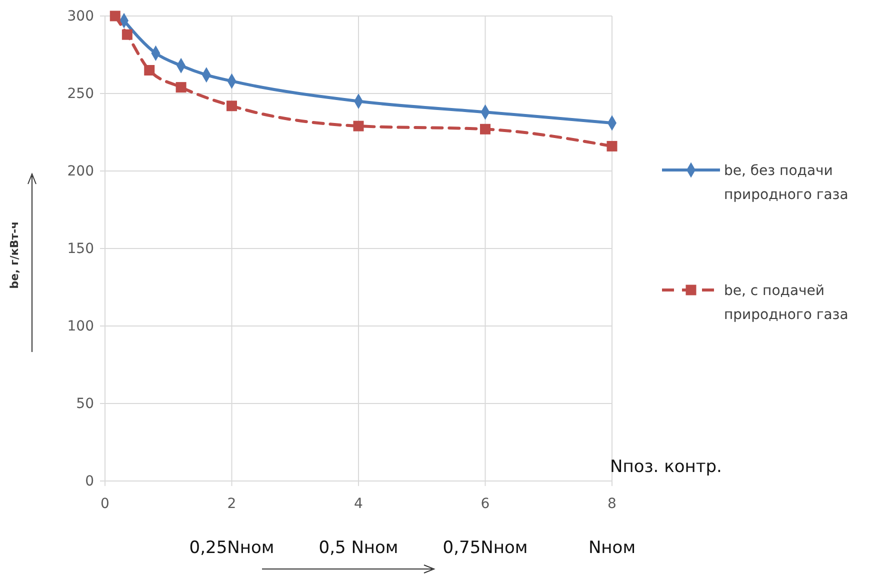 The height and width of the screenshot is (575, 876). I want to click on legend-label: be, с подачей природного газа, so click(786, 303).